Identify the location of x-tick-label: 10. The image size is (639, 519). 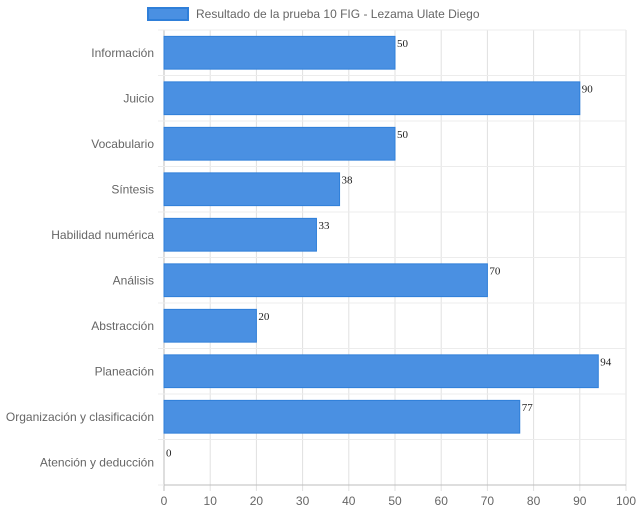
(211, 501).